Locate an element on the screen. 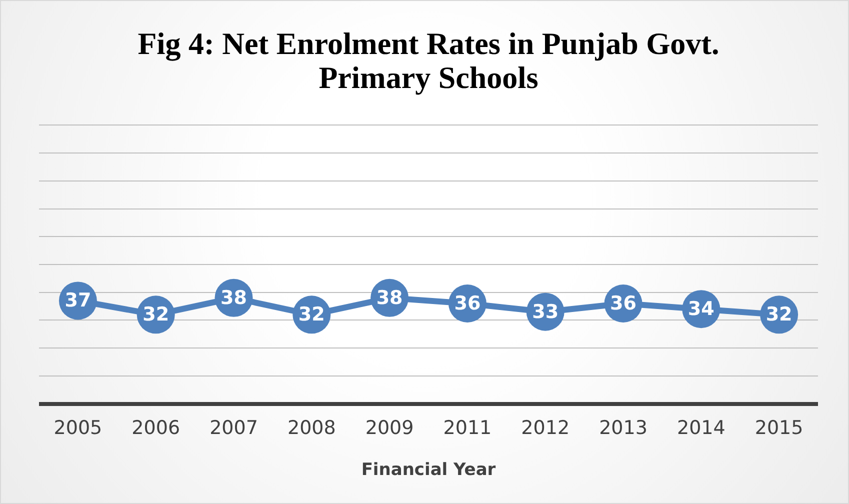  data-label: 34 is located at coordinates (701, 309).